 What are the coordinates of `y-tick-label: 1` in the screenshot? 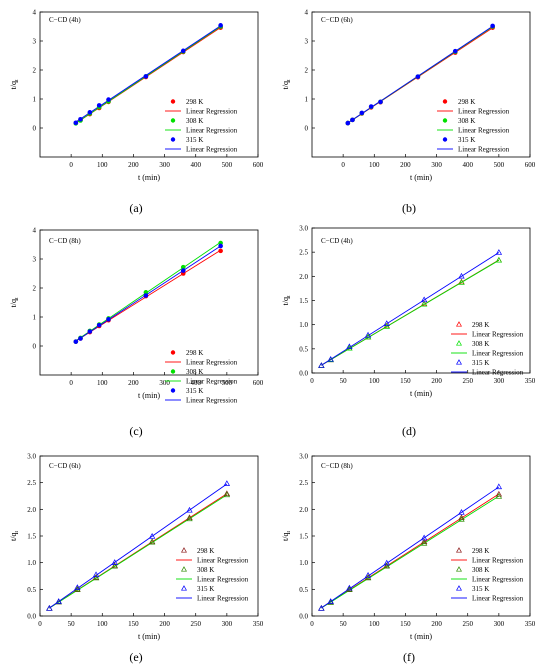 It's located at (307, 100).